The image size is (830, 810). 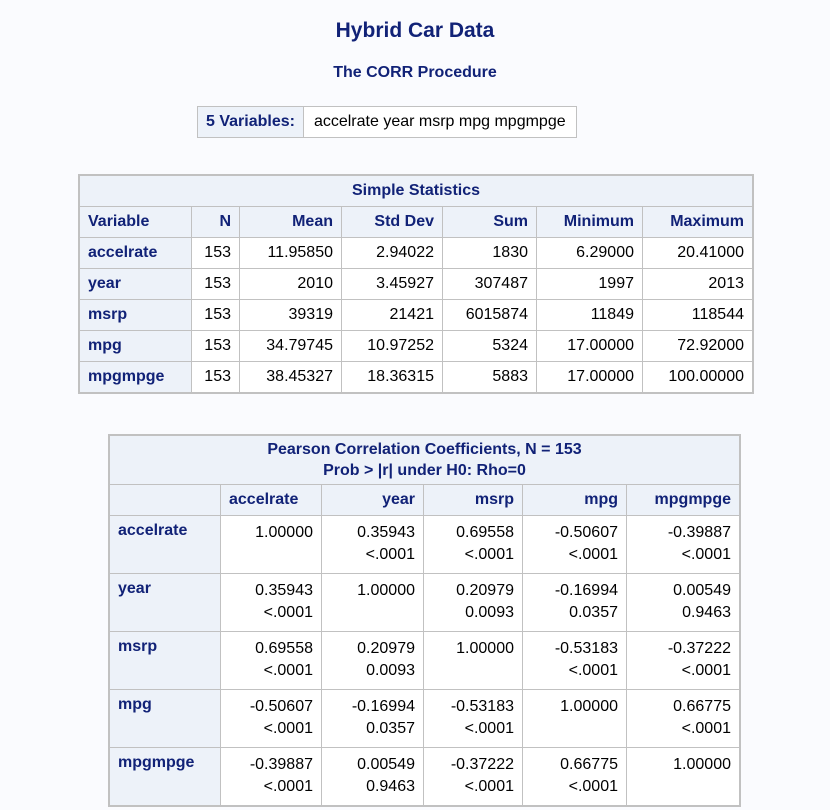 What do you see at coordinates (135, 377) in the screenshot?
I see `stats-variable-label: mpgmpge` at bounding box center [135, 377].